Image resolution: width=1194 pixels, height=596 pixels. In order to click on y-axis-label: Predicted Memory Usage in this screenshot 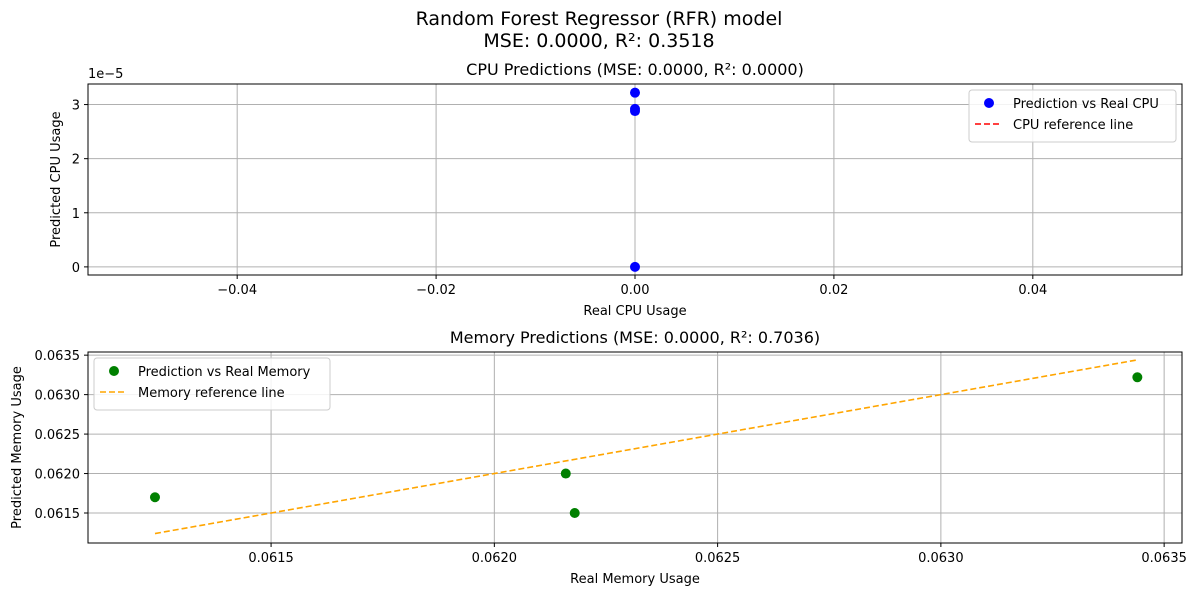, I will do `click(17, 447)`.